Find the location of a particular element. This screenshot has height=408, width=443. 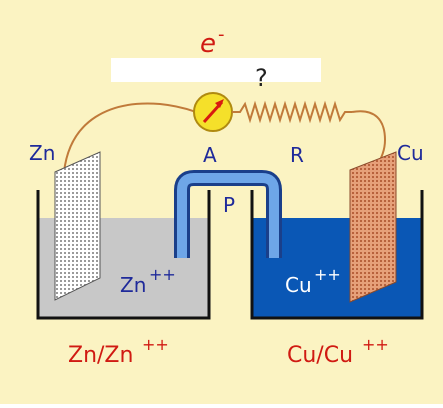

blank-label-strip is located at coordinates (216, 70).